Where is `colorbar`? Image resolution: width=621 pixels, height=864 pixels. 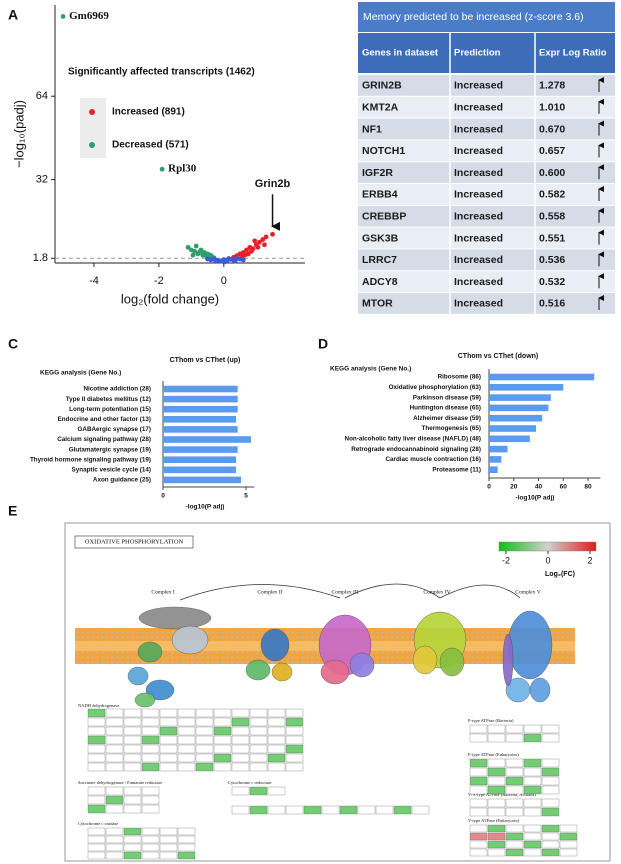 colorbar is located at coordinates (547, 546).